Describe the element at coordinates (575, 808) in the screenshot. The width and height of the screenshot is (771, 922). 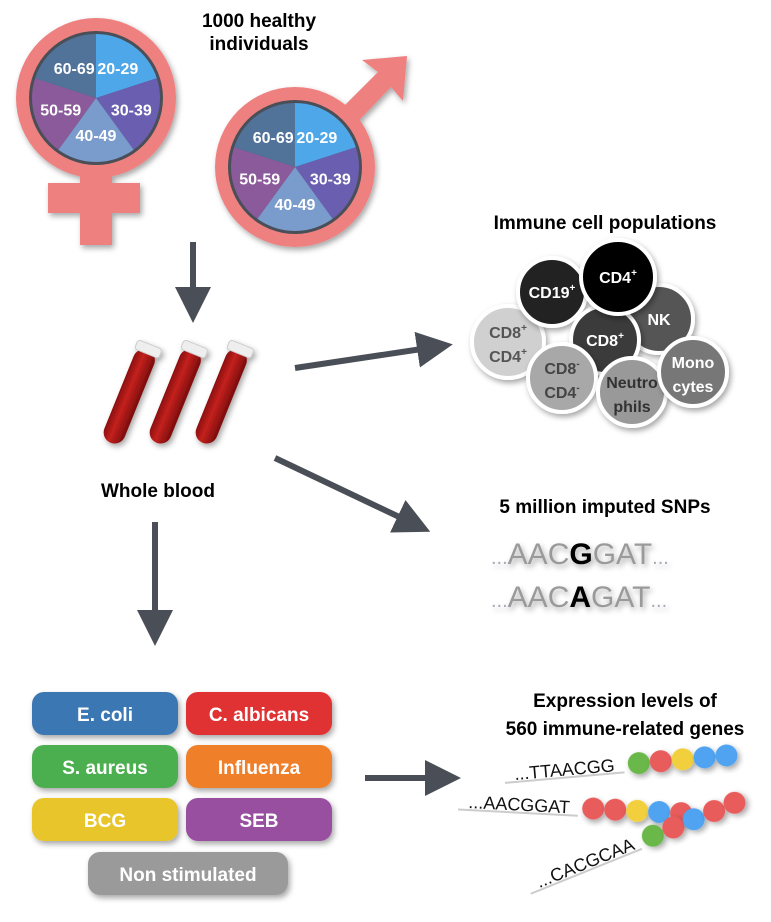
I see `expression-sequence: ...AACGGAT` at that location.